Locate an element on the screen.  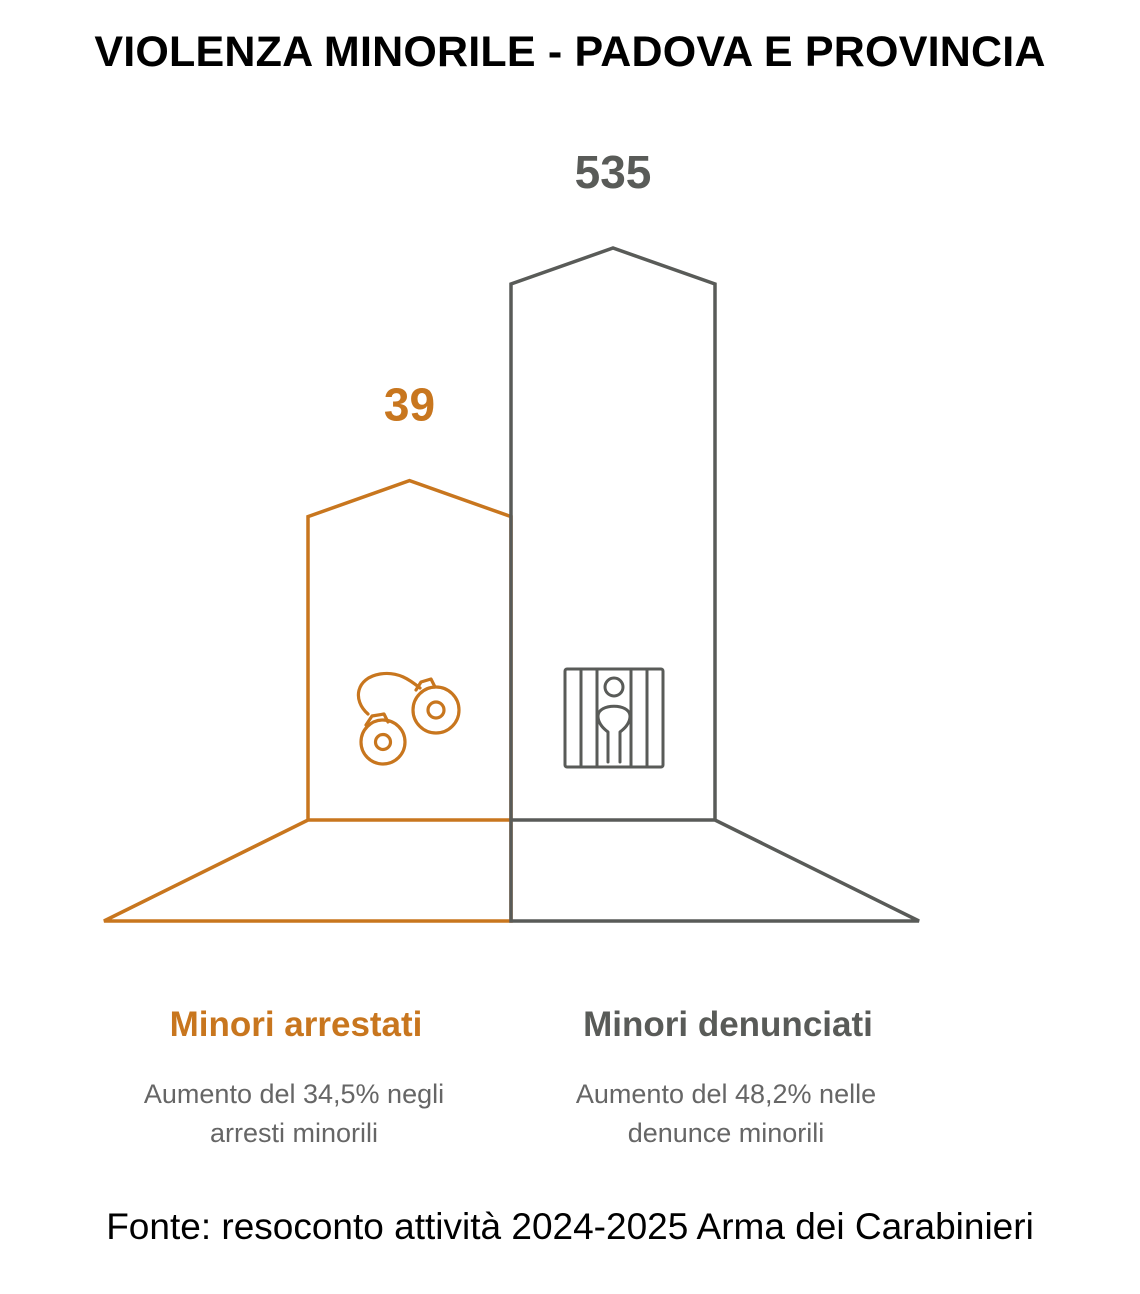
bar-arrestati is located at coordinates (409, 649).